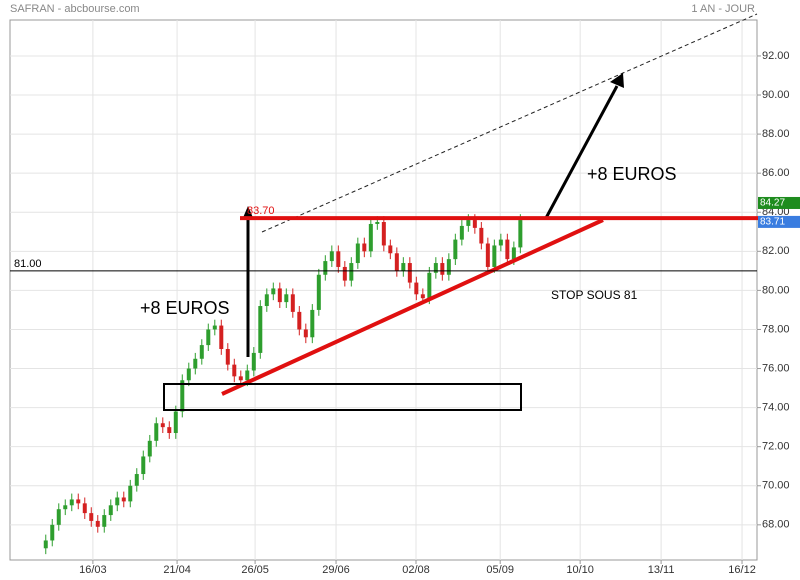 This screenshot has width=800, height=580. What do you see at coordinates (177, 570) in the screenshot?
I see `x-tick-label: 21/04` at bounding box center [177, 570].